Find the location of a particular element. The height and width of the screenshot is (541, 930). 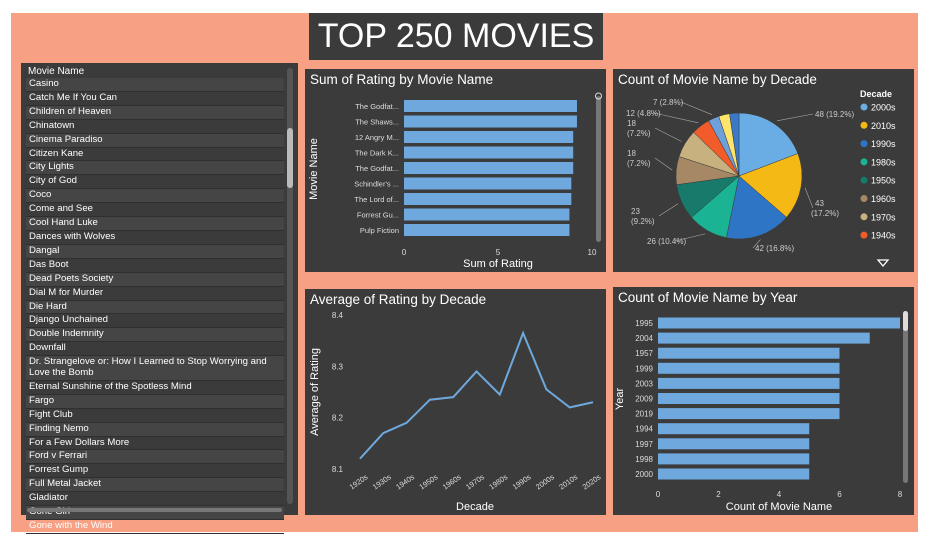

movie-list-item: Gone with the Wind is located at coordinates (155, 527).